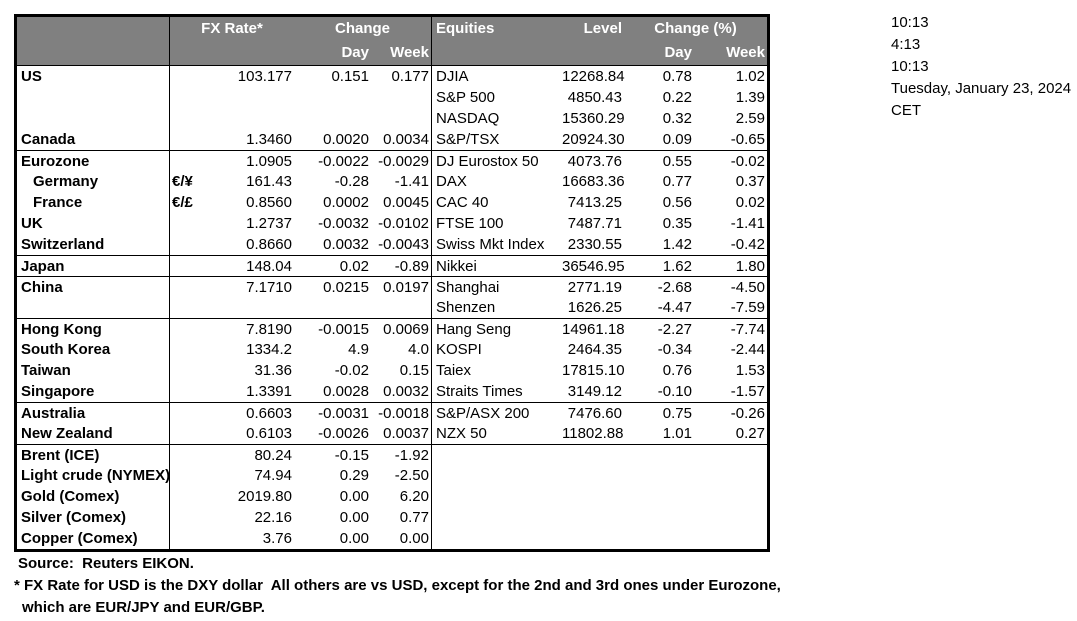  Describe the element at coordinates (351, 455) in the screenshot. I see `fx-day-cell: -0.15` at that location.